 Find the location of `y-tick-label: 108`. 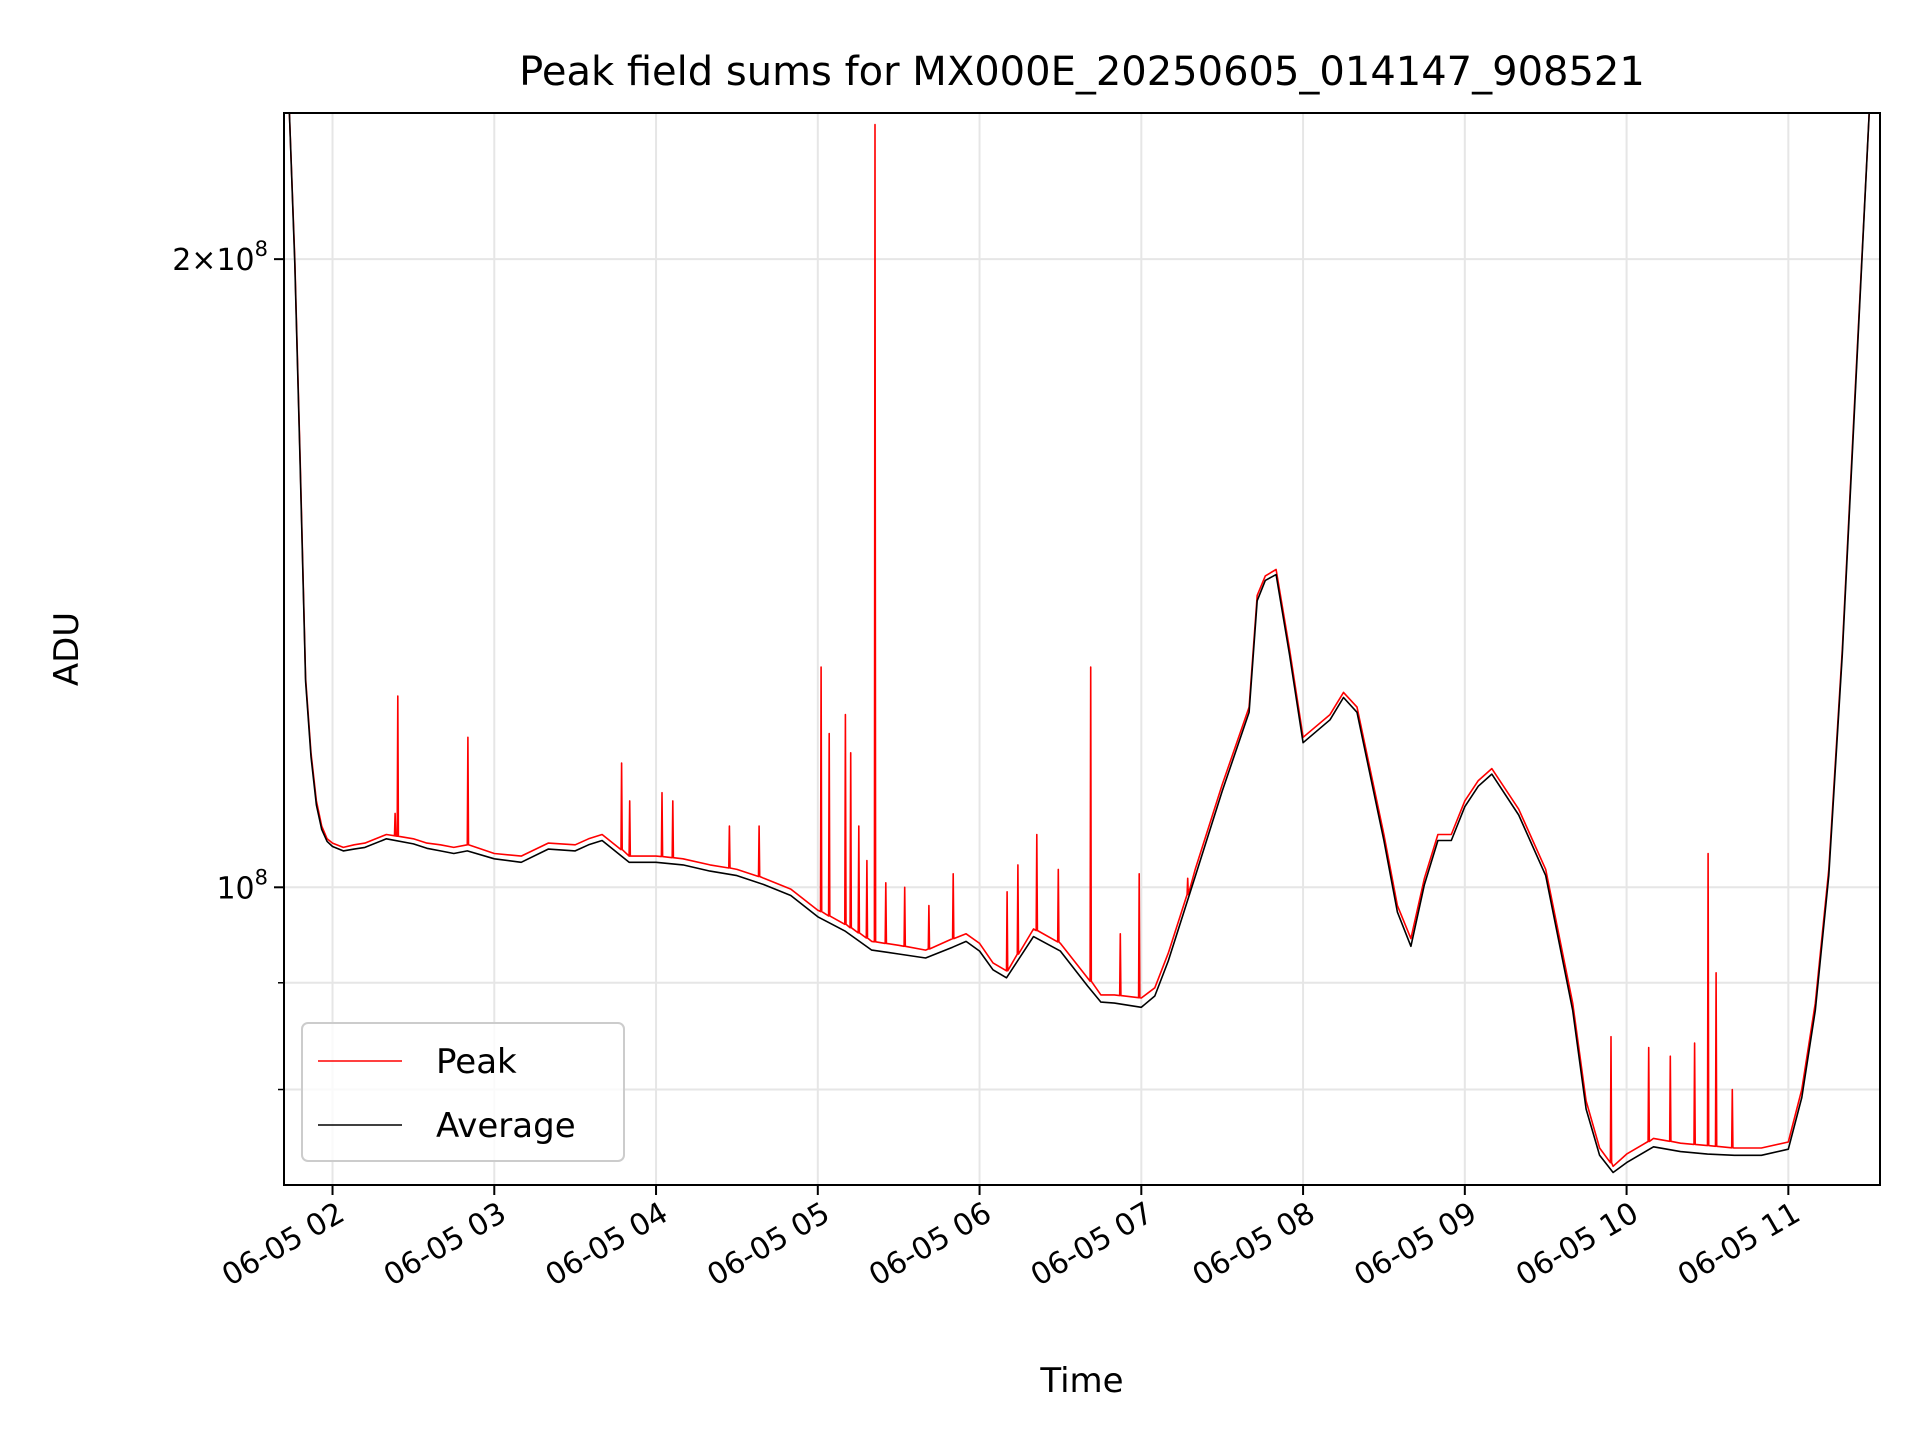

y-tick-label: 108 is located at coordinates (242, 885).